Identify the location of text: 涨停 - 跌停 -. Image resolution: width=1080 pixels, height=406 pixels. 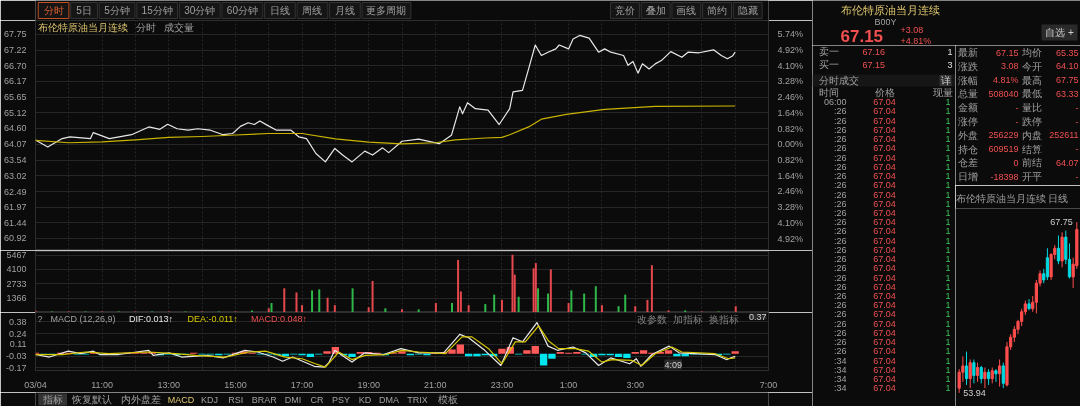
(1018, 121).